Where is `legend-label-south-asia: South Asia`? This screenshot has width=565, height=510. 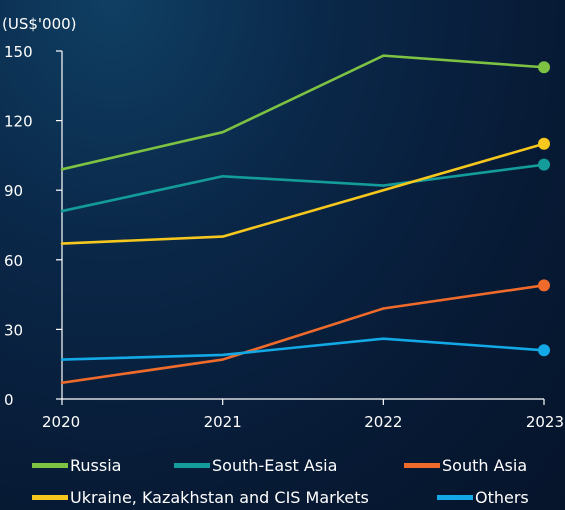 legend-label-south-asia: South Asia is located at coordinates (484, 465).